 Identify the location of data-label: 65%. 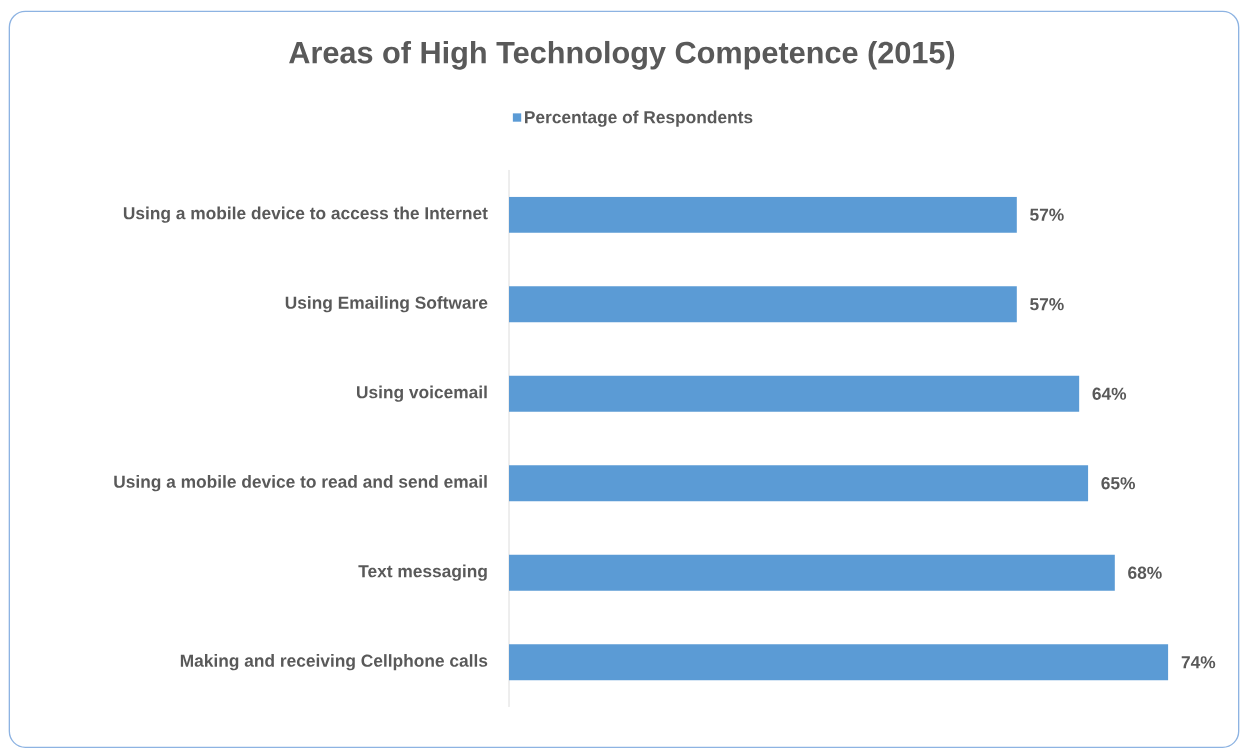
(1118, 483).